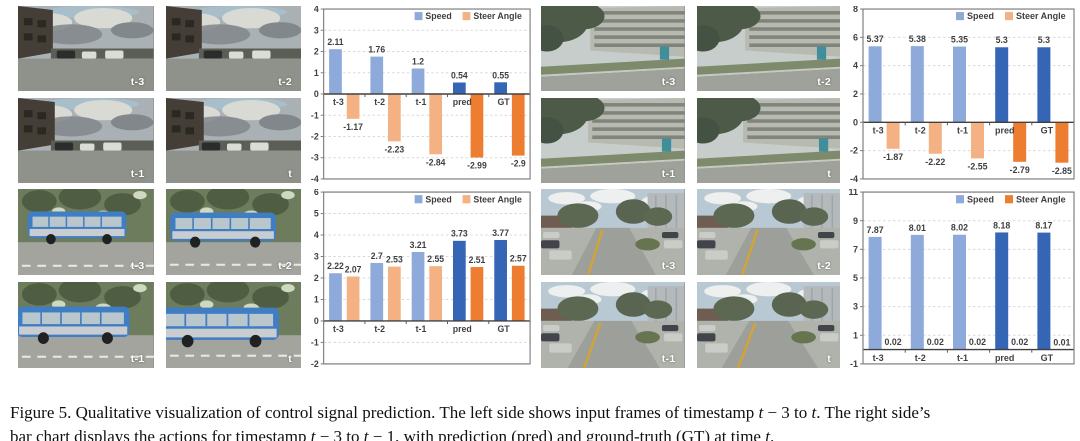 The height and width of the screenshot is (441, 1080). I want to click on residential-street-photo, so click(613, 325).